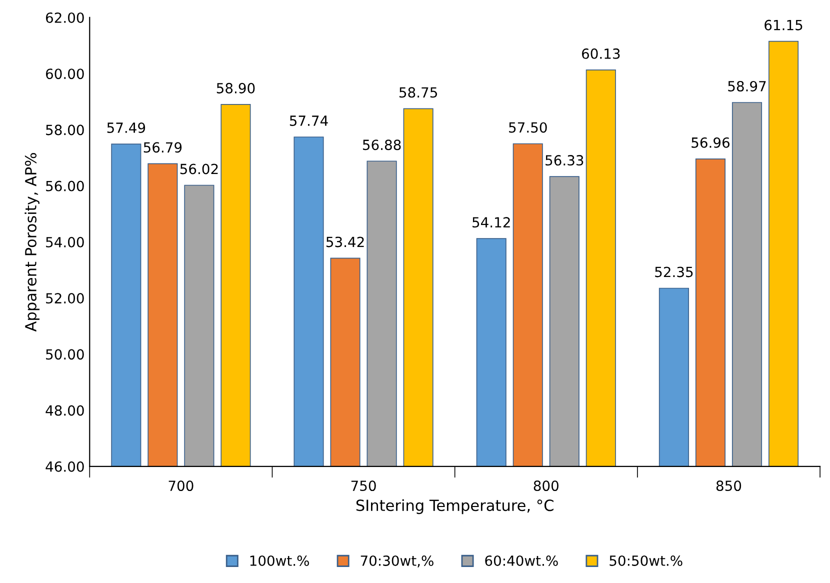 Image resolution: width=830 pixels, height=583 pixels. I want to click on y-tick-label: 60.00, so click(65, 74).